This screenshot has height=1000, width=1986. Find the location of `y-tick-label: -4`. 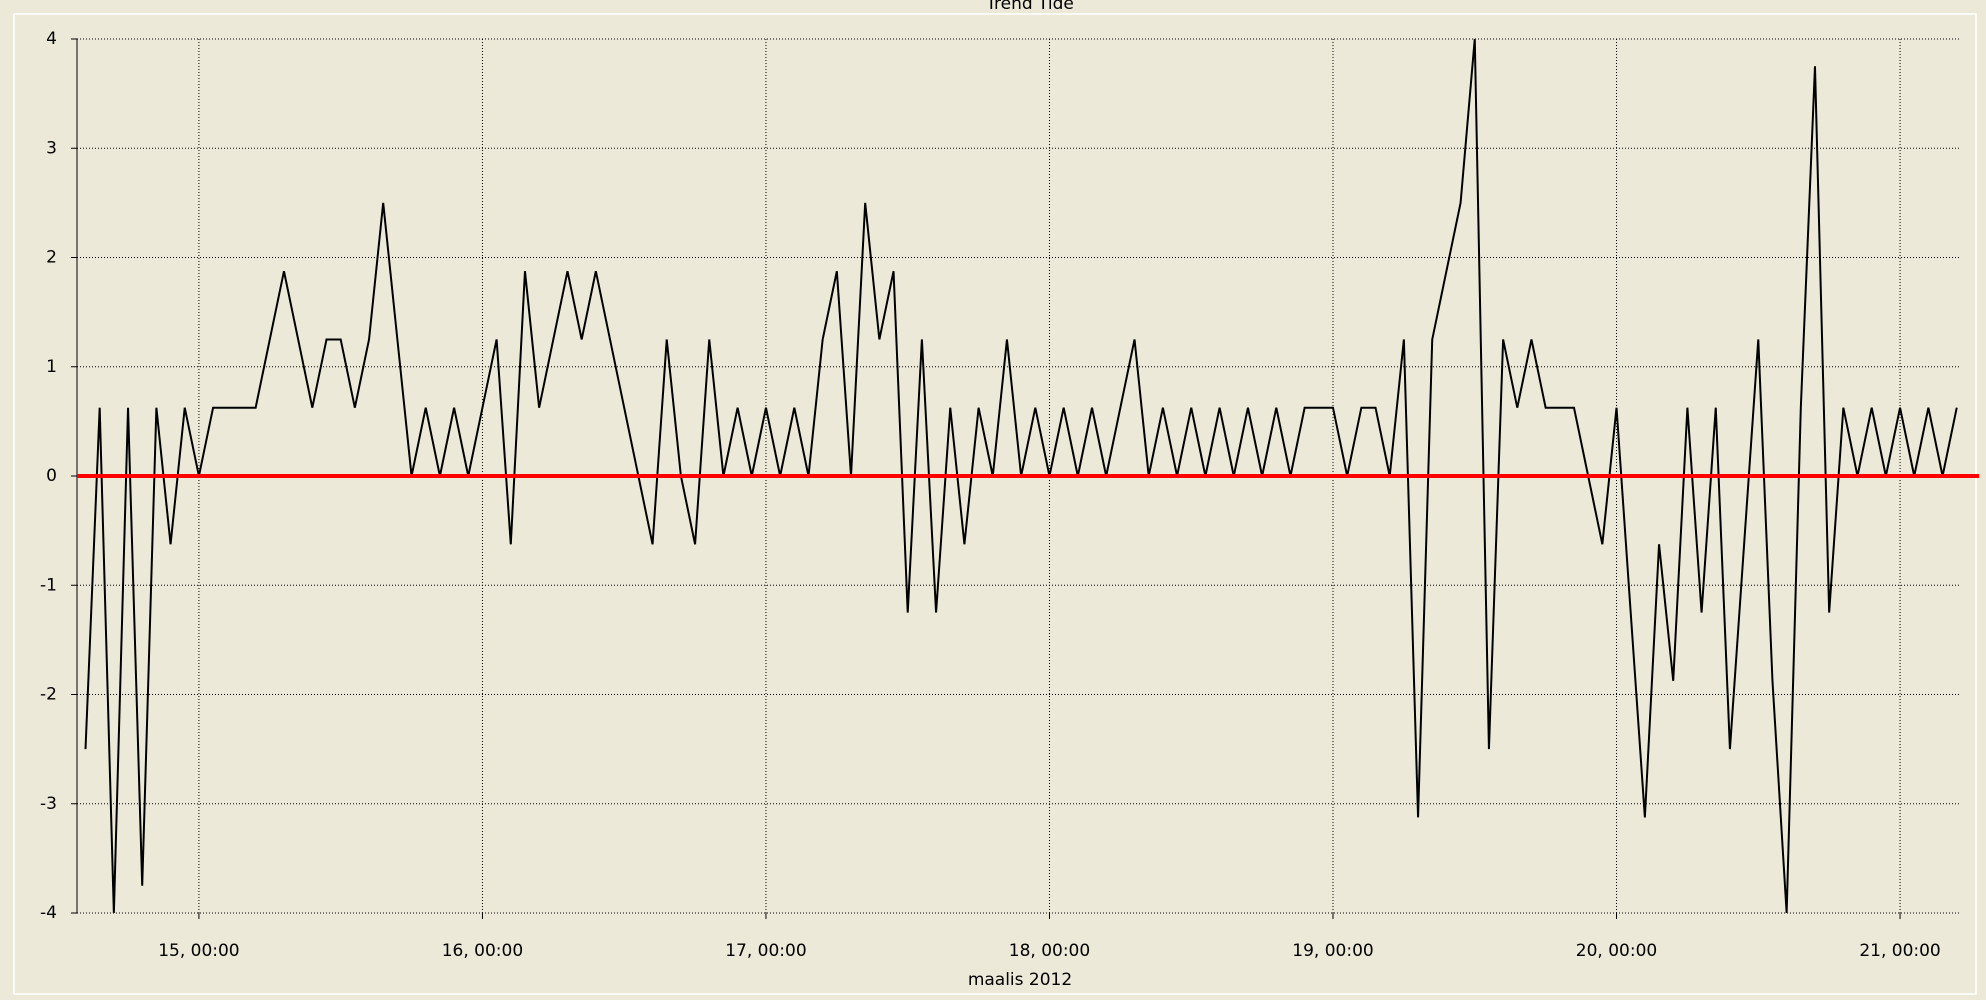

y-tick-label: -4 is located at coordinates (48, 913).